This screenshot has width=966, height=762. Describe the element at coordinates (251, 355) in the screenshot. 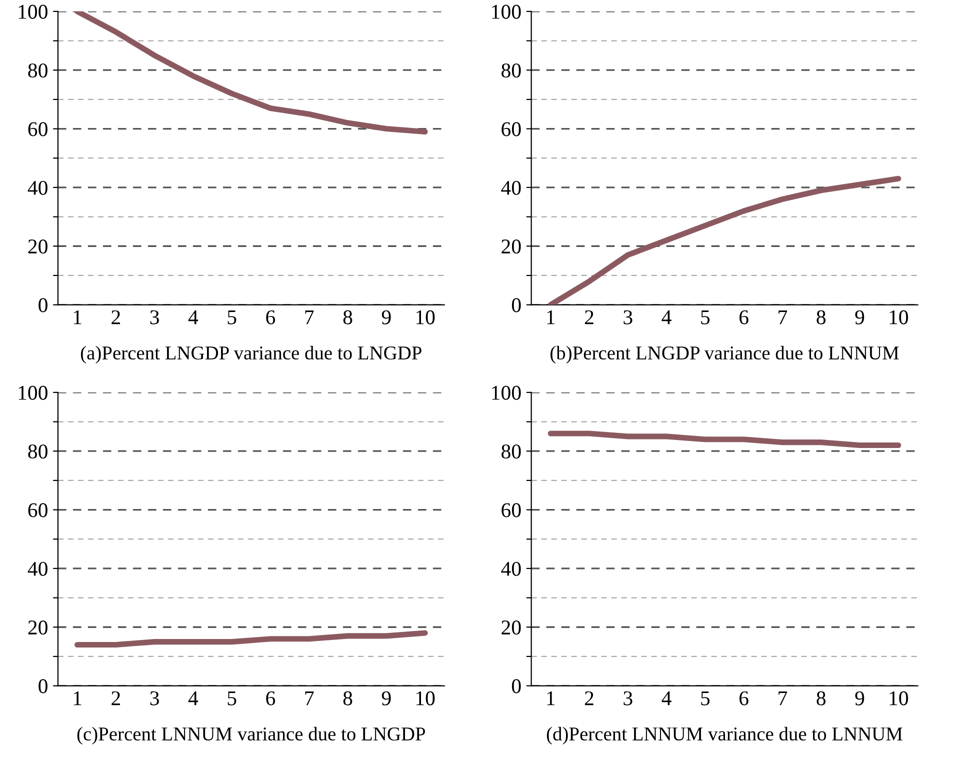

I see `text: (a)Percent LNGDP variance due to LNGDP` at that location.